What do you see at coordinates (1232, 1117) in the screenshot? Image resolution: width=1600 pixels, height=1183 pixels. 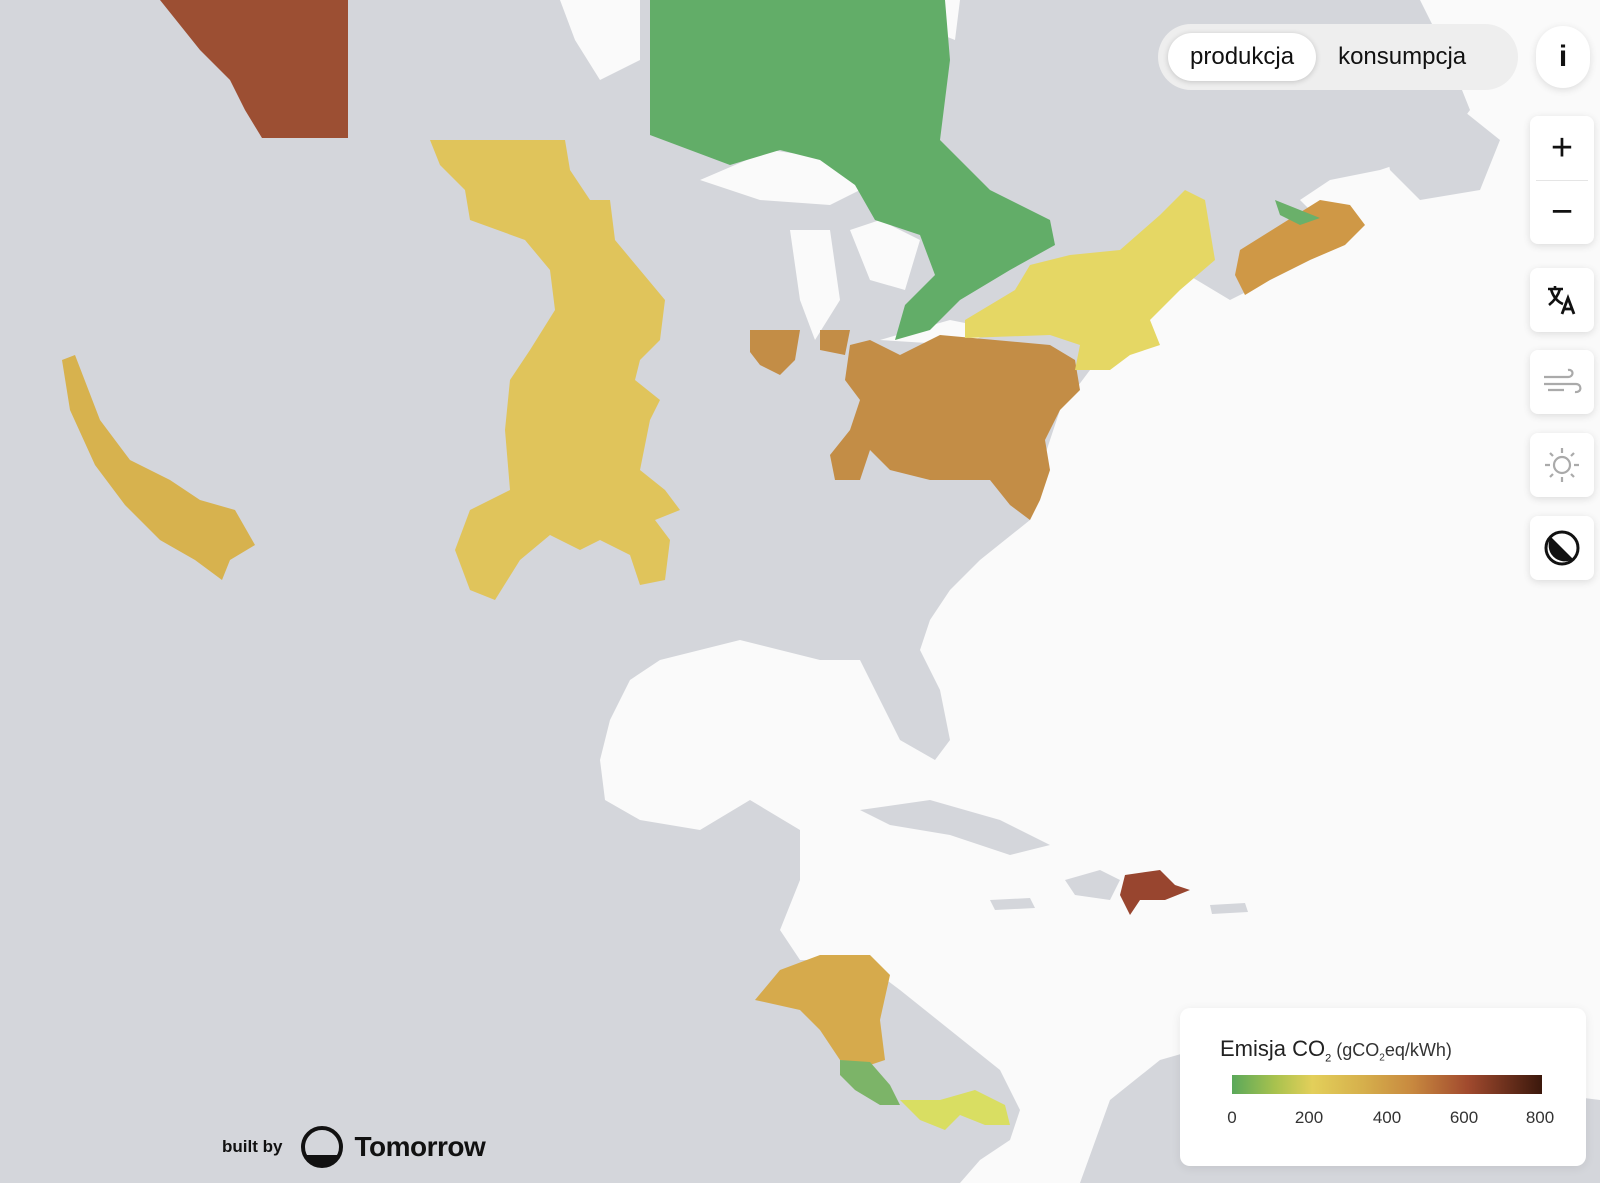 I see `legend-tick: 0` at bounding box center [1232, 1117].